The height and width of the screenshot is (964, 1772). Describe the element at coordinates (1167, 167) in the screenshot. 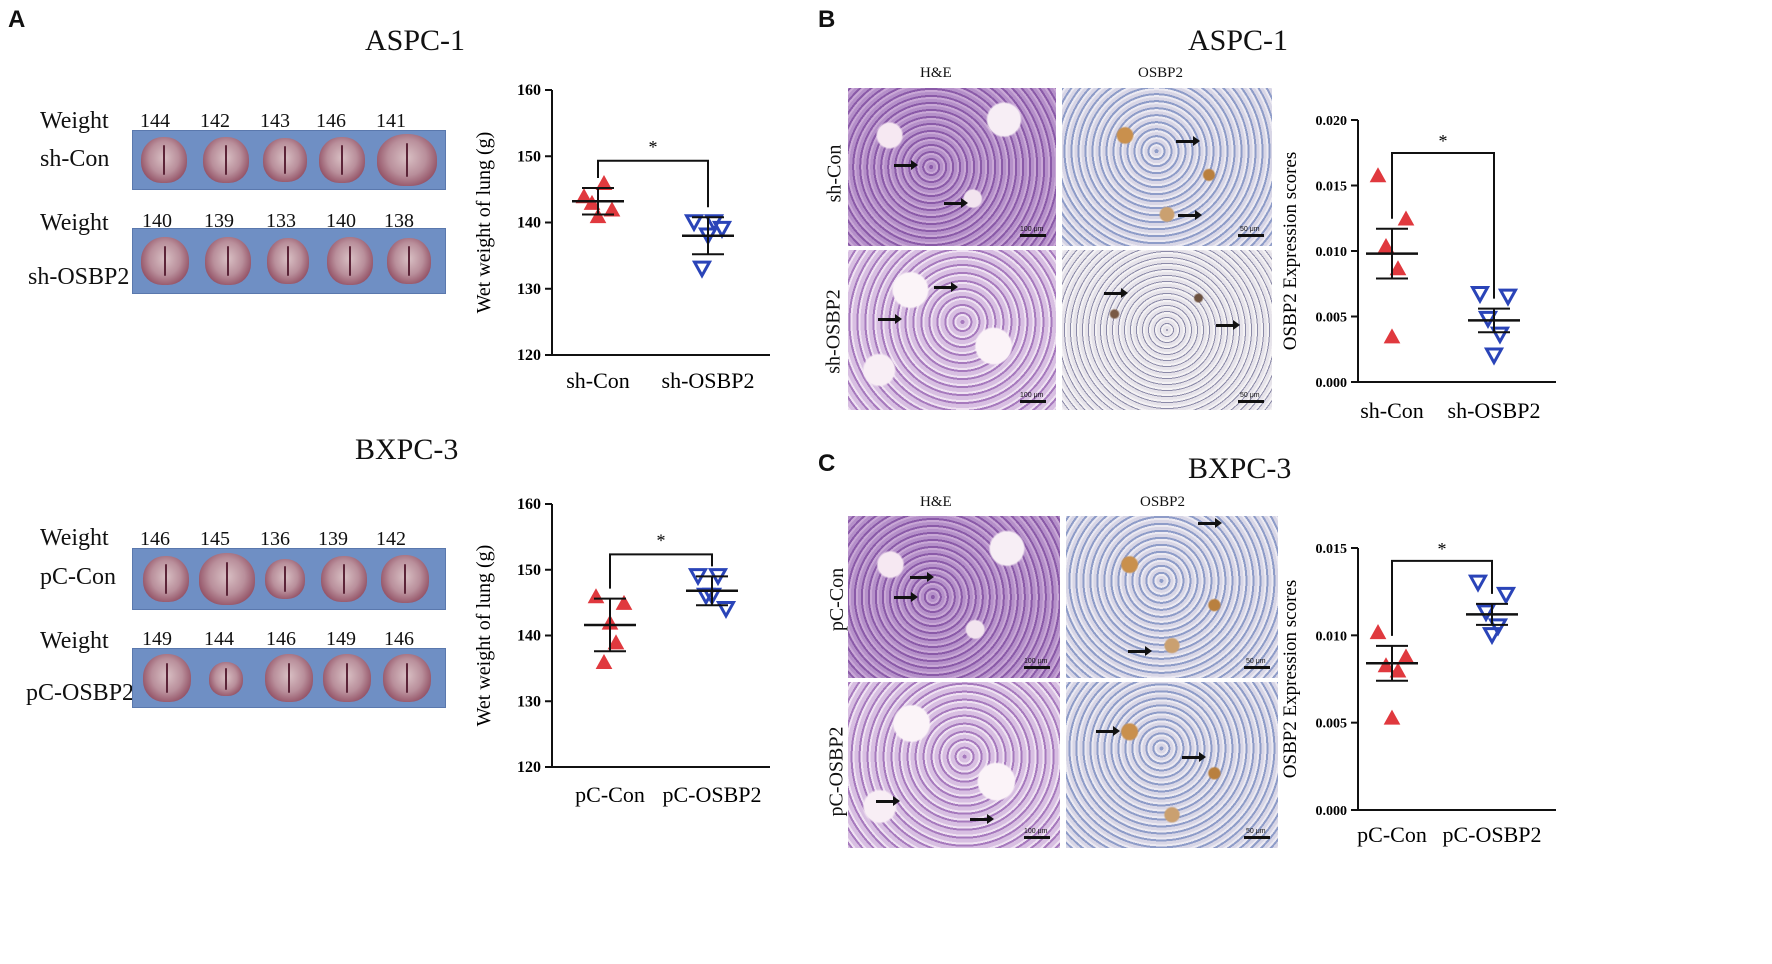

I see `histology-osbp2-sh-con: 50 μm` at that location.